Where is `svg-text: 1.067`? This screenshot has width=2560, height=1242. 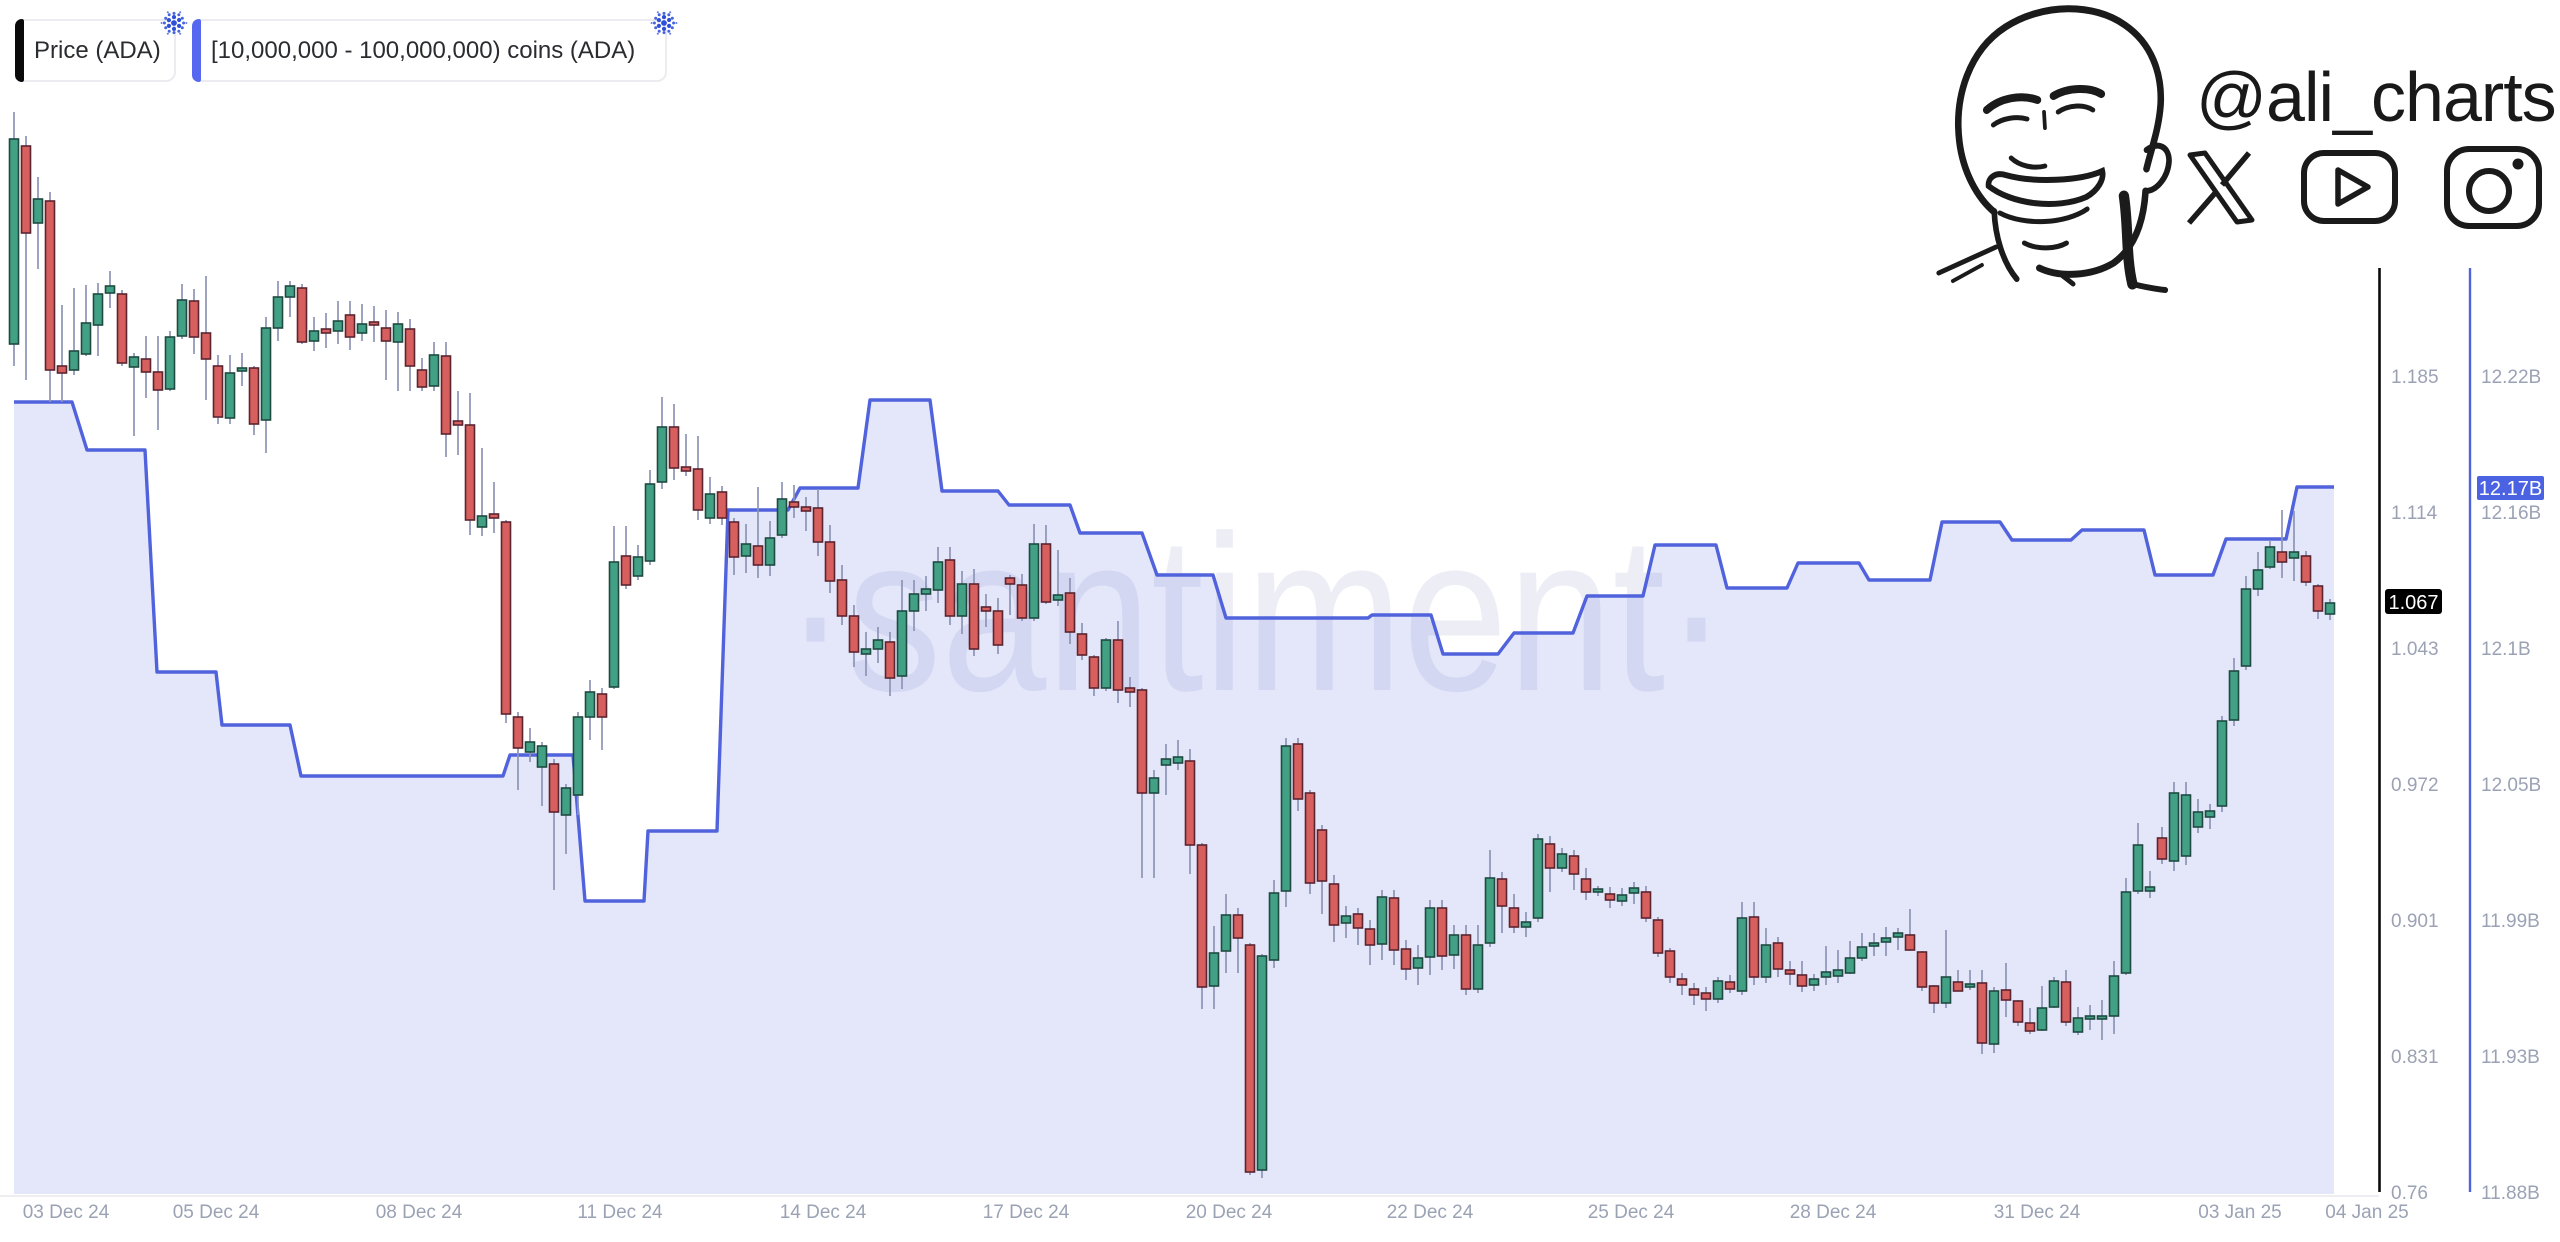 svg-text: 1.067 is located at coordinates (2413, 603).